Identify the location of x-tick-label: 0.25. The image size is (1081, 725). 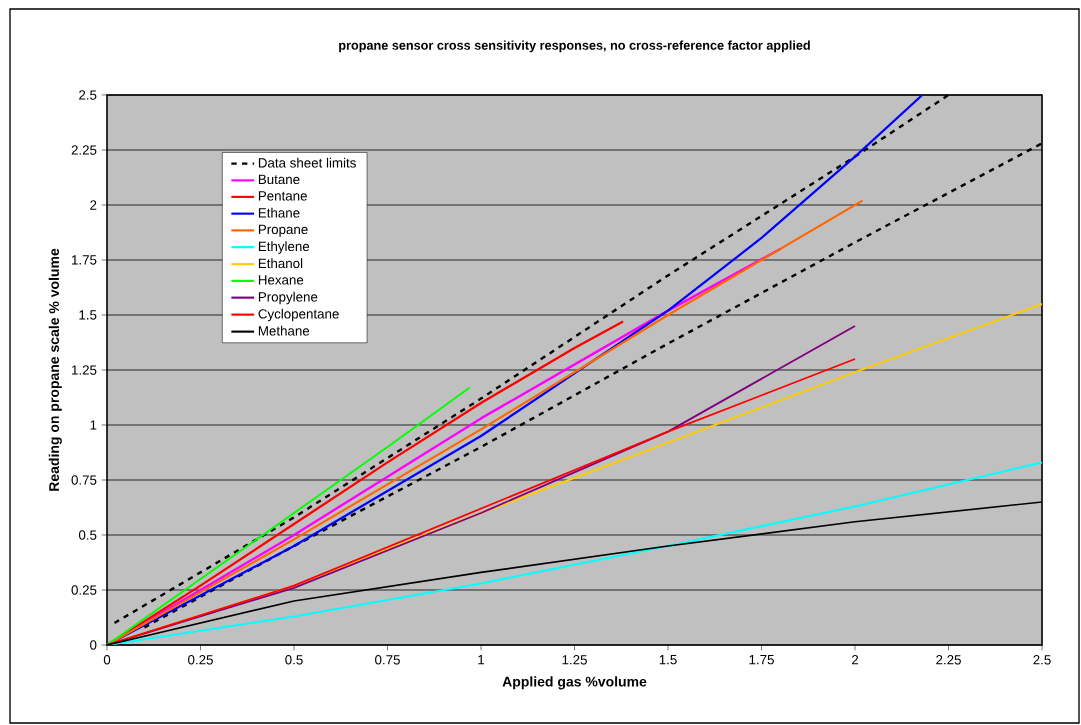
(200, 660).